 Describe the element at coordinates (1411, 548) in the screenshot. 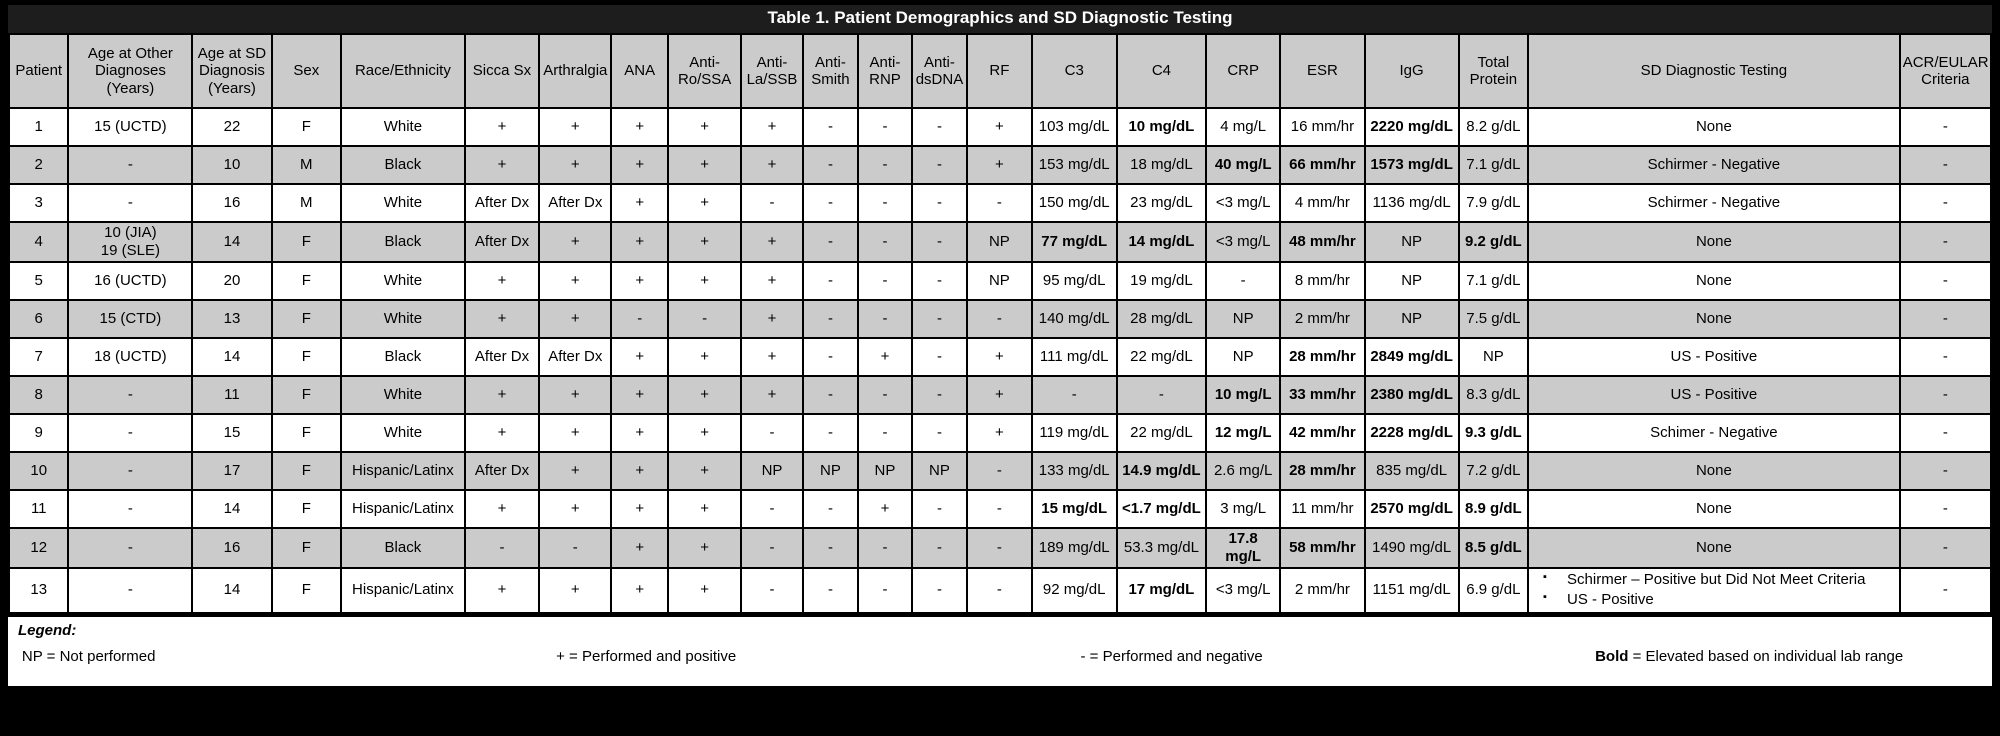

I see `cell-igg: 1490 mg/dL` at that location.